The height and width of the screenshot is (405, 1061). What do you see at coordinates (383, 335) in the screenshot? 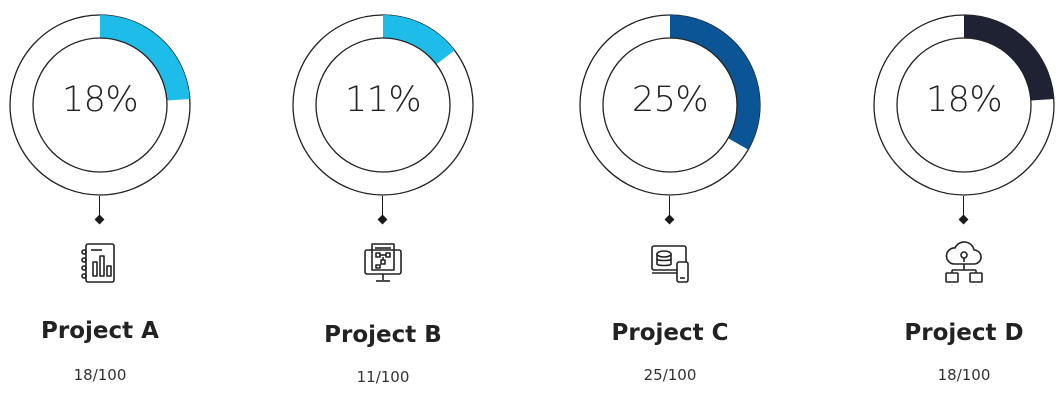
I see `project-name-b: Project B` at bounding box center [383, 335].